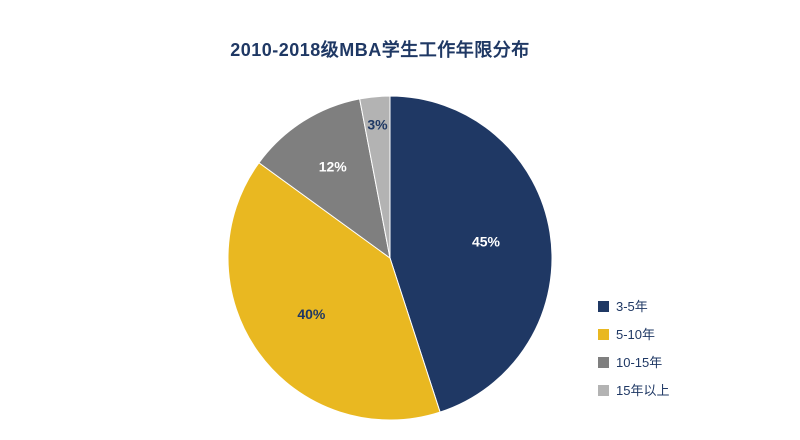 The width and height of the screenshot is (800, 440). I want to click on legend-item: 15年以上, so click(633, 390).